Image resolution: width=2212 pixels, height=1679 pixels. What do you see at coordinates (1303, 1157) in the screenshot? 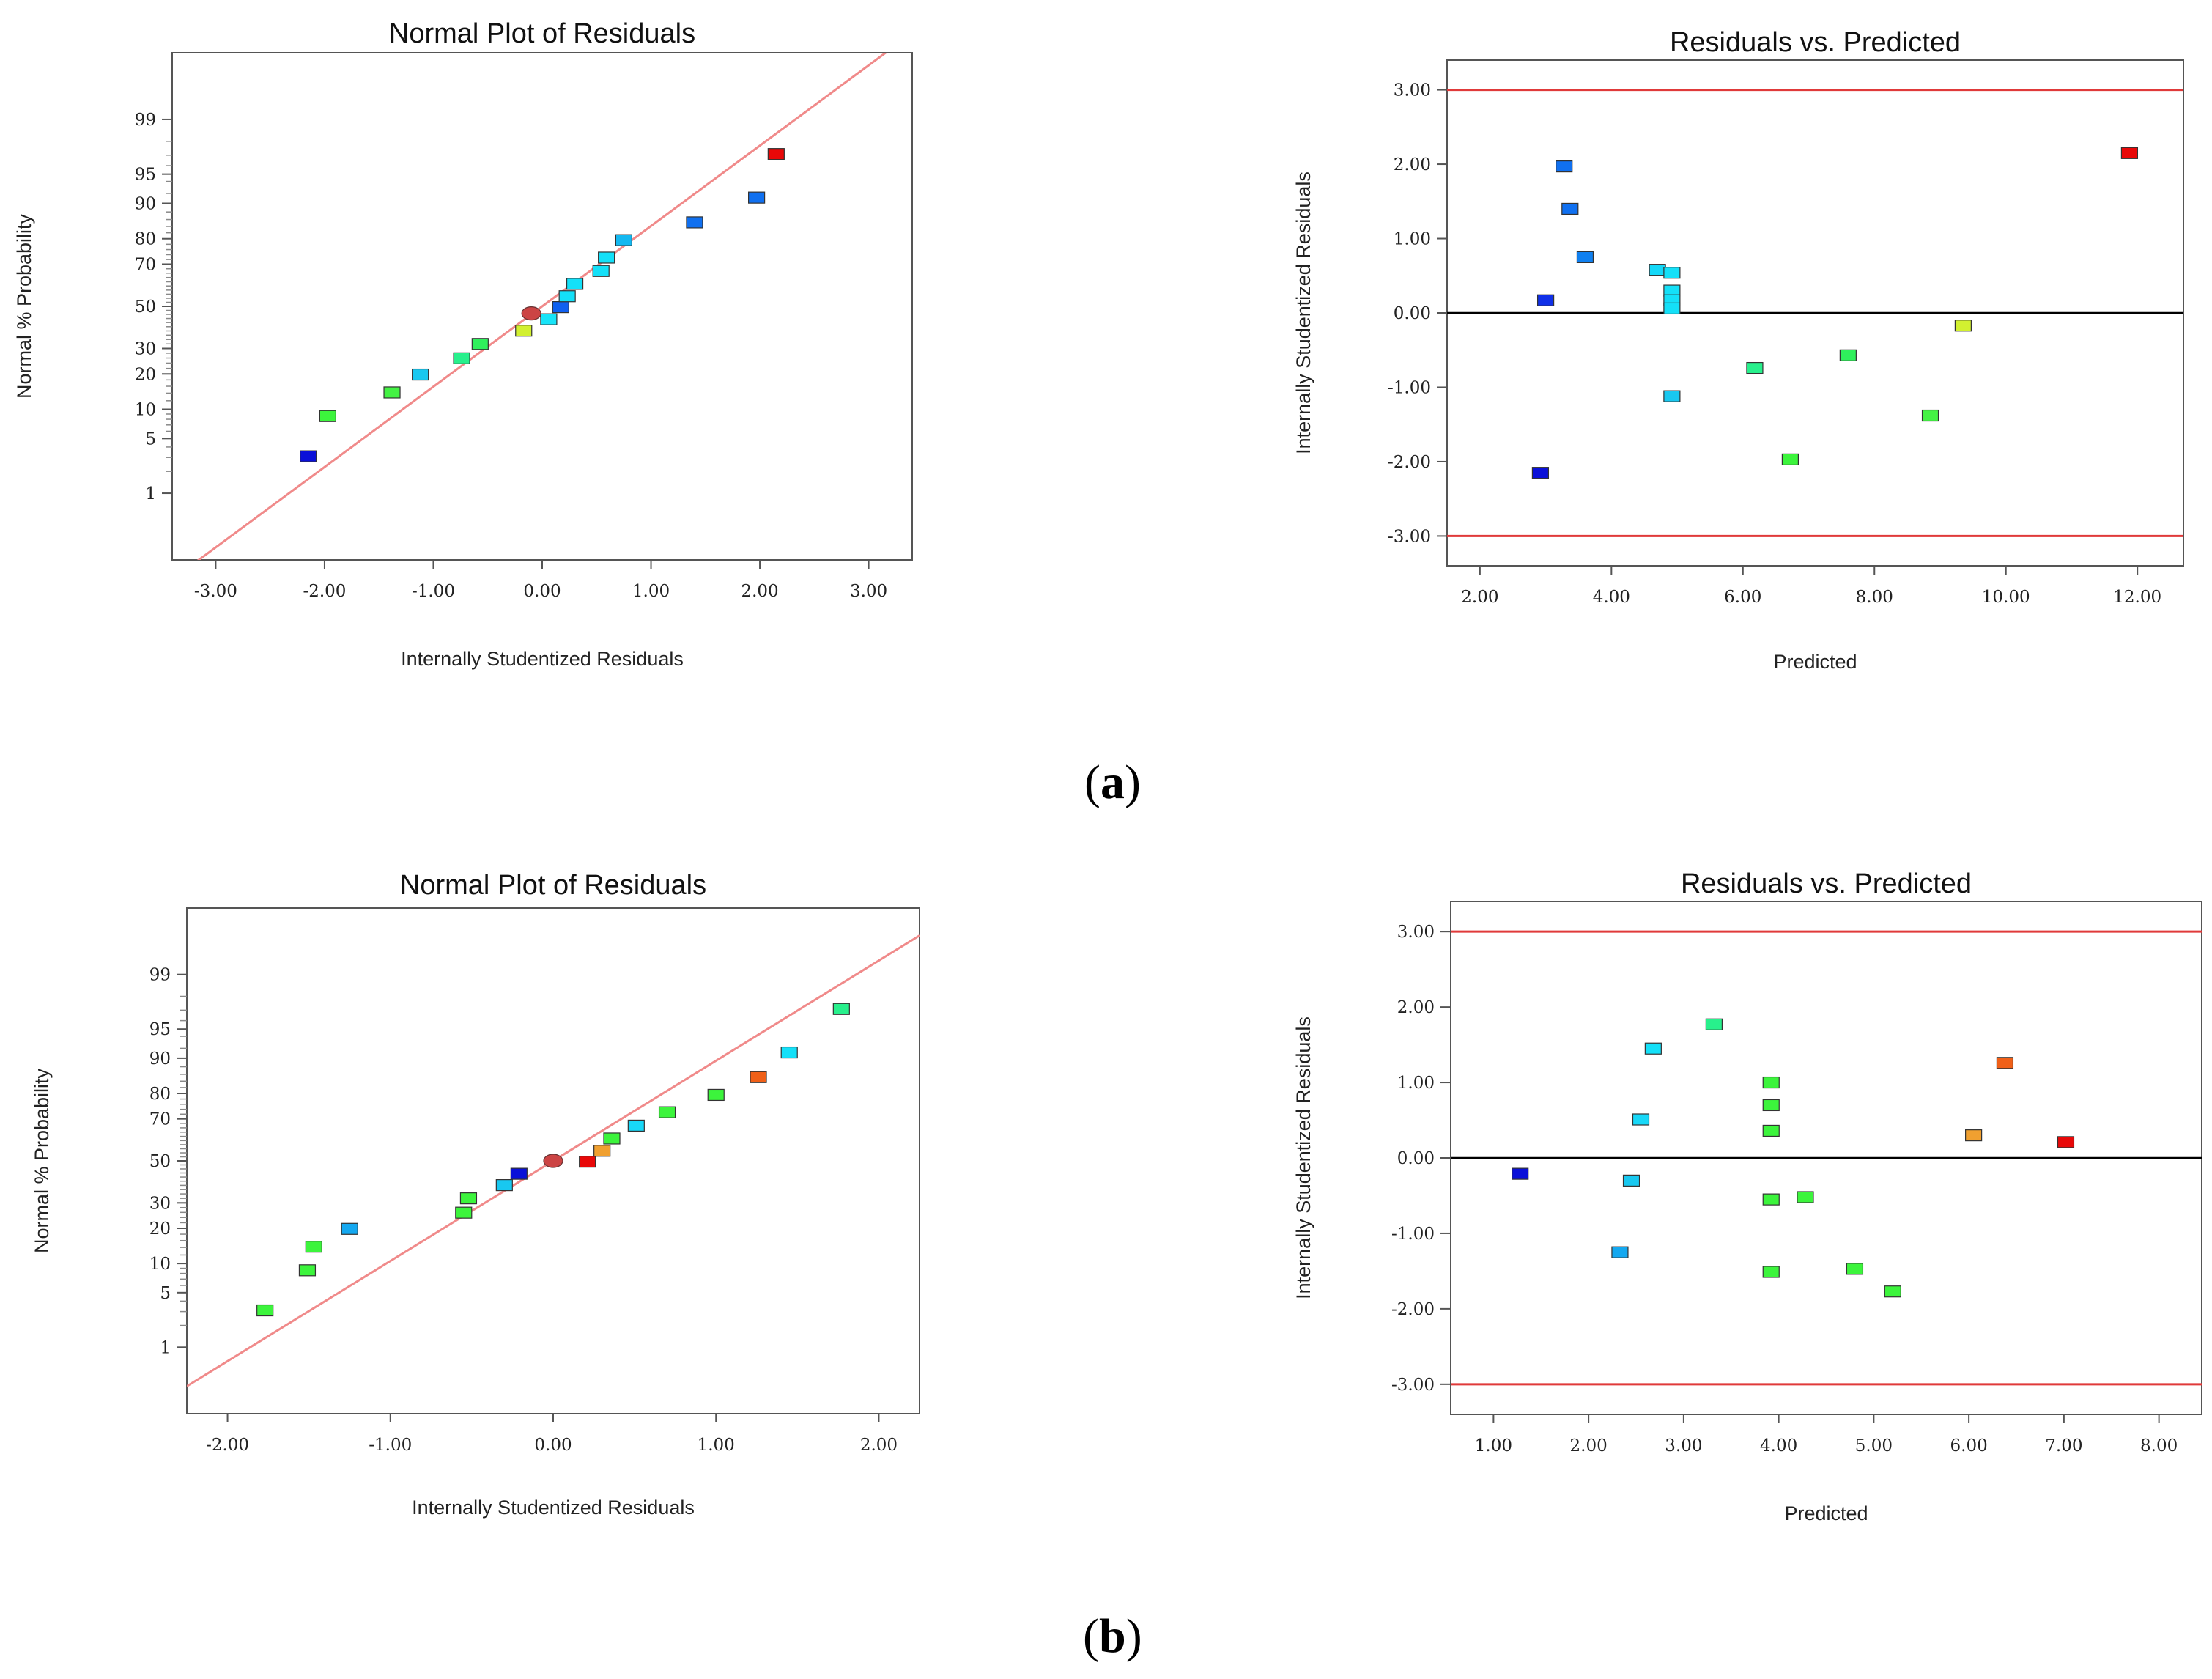
I see `y-axis-label: Internally Studentized Residuals` at bounding box center [1303, 1157].